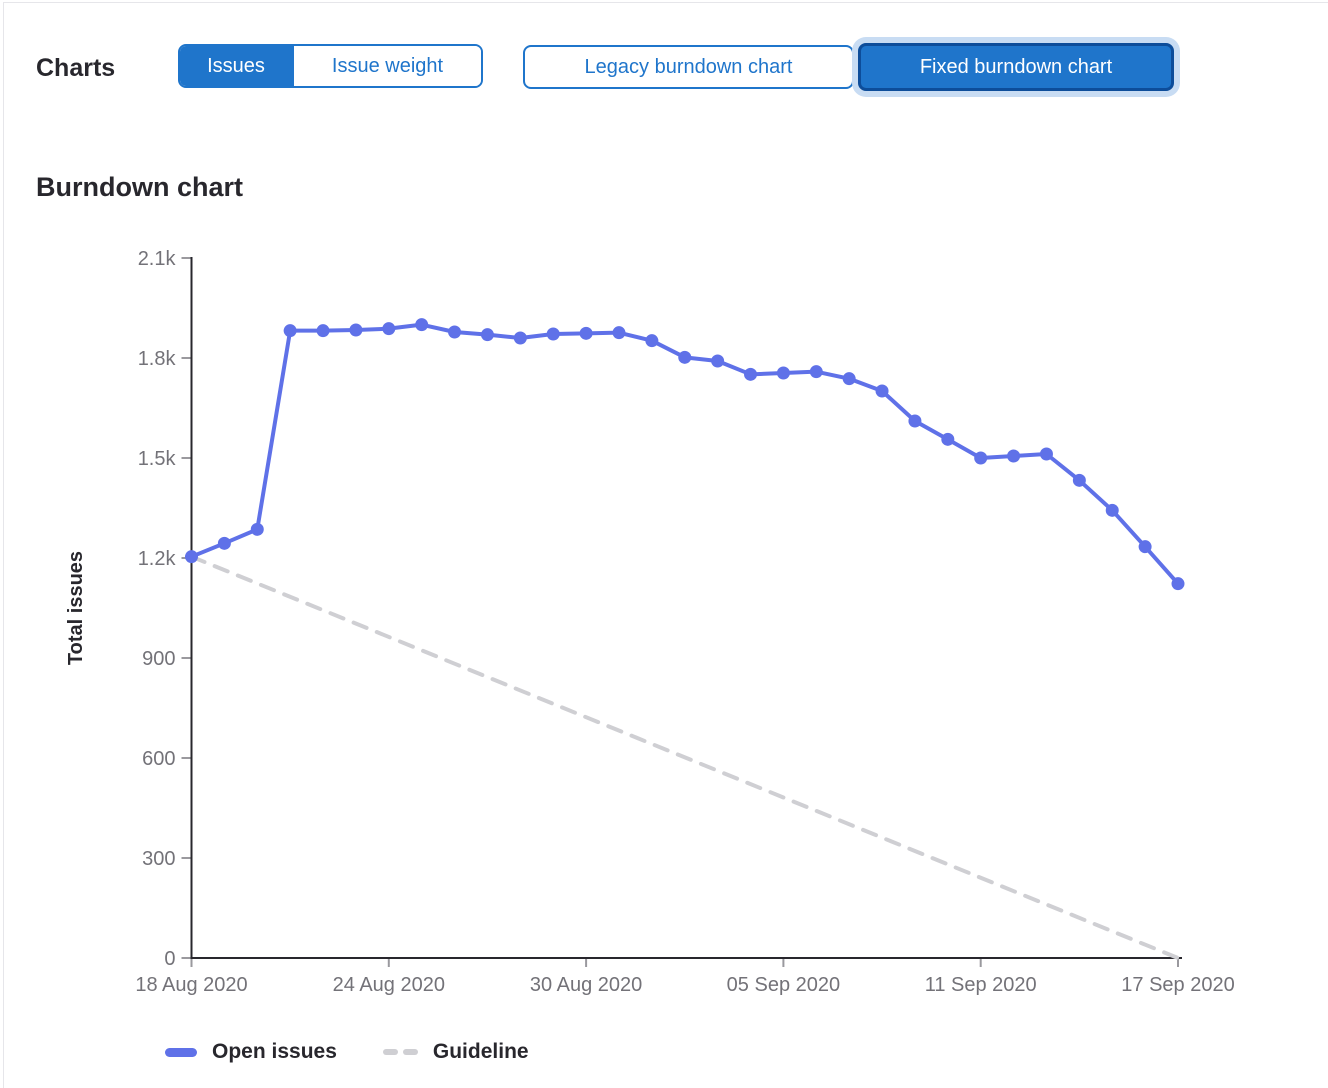 This screenshot has height=1088, width=1328. Describe the element at coordinates (586, 985) in the screenshot. I see `svg-text: 30 Aug 2020` at that location.